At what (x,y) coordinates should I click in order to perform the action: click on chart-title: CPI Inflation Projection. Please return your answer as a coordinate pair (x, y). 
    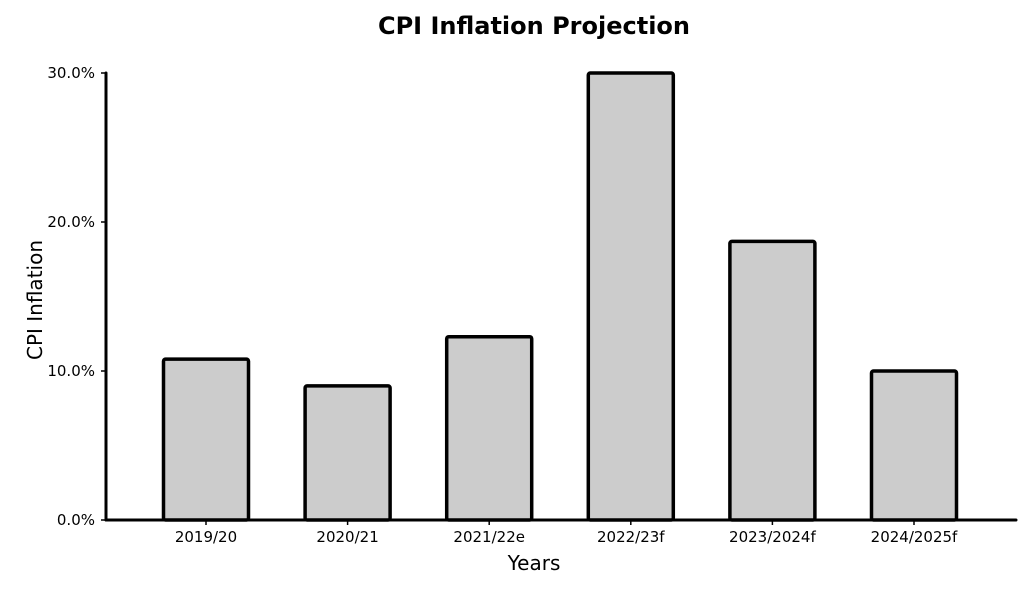
    Looking at the image, I should click on (534, 26).